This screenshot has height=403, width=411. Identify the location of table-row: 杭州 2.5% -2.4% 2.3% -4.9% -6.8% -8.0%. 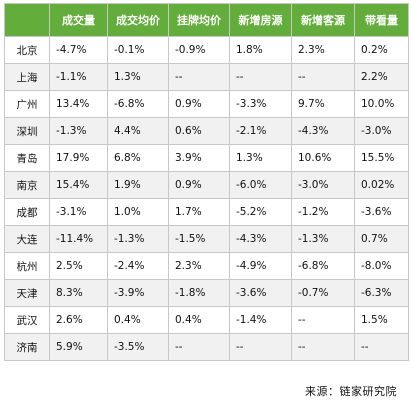
(206, 266).